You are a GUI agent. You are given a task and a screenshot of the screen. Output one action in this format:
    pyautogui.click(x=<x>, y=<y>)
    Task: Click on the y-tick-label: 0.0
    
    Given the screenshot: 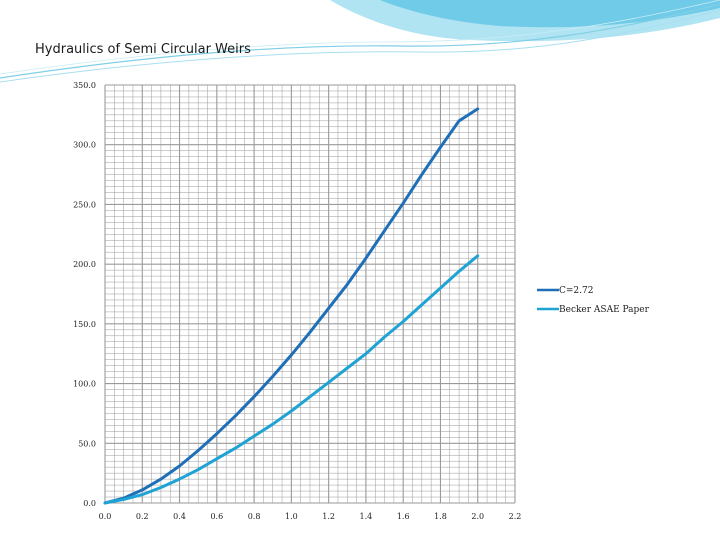 What is the action you would take?
    pyautogui.click(x=89, y=503)
    